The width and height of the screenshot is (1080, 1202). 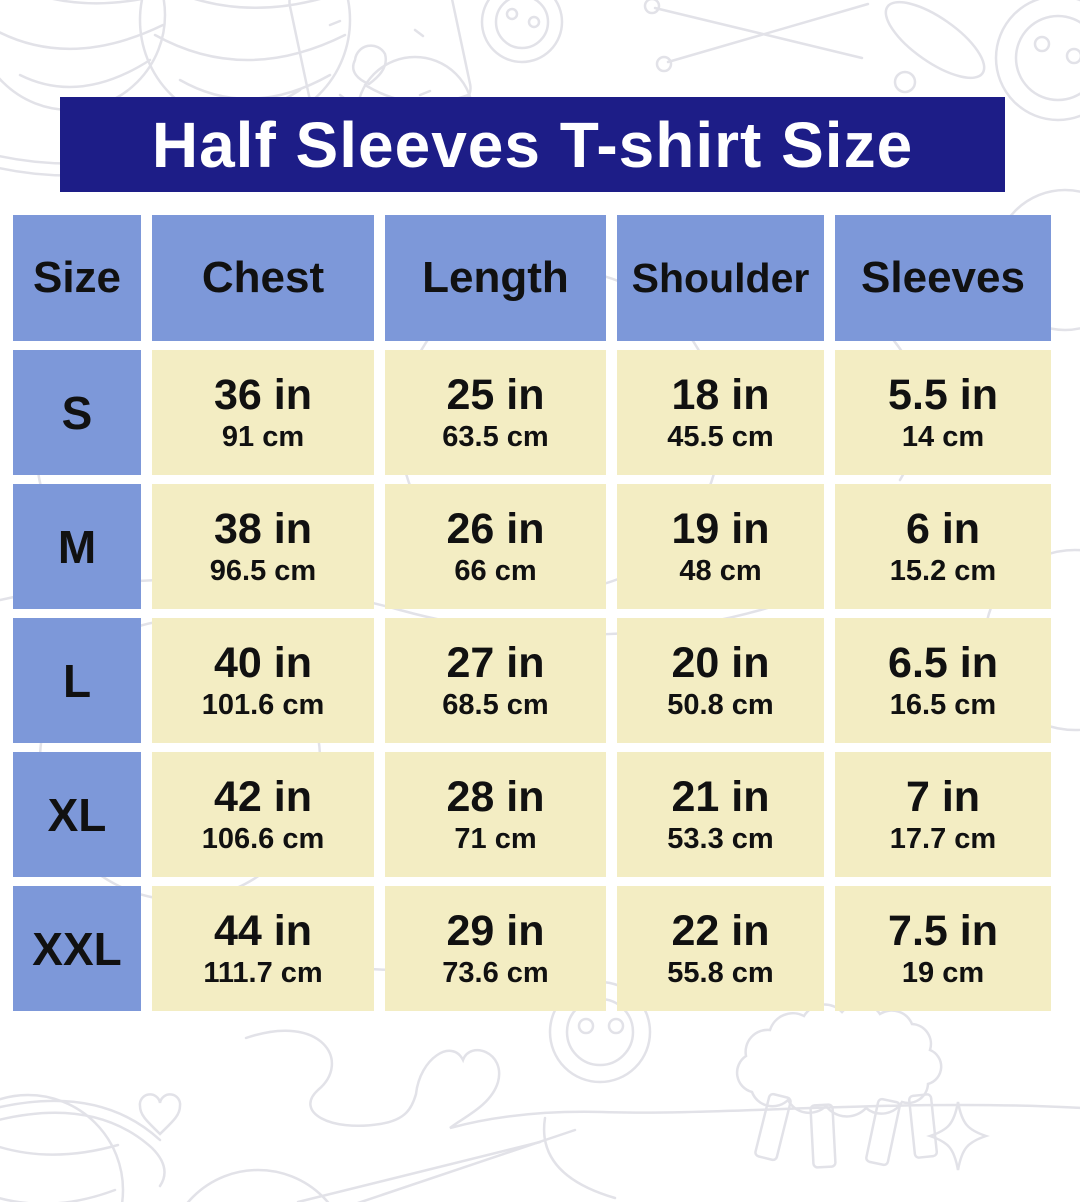 What do you see at coordinates (263, 663) in the screenshot?
I see `value-inches: 40 in` at bounding box center [263, 663].